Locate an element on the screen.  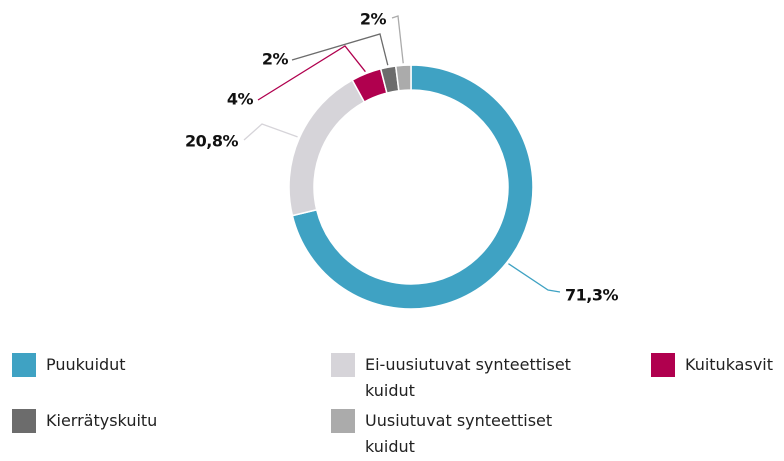
legend-label: Puukuidut is located at coordinates (86, 364).